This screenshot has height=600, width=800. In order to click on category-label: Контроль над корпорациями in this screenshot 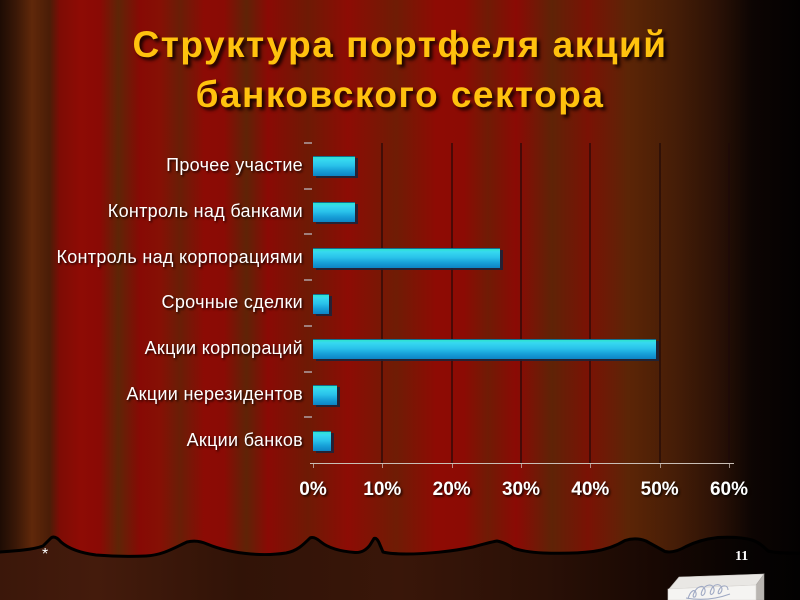, I will do `click(179, 256)`.